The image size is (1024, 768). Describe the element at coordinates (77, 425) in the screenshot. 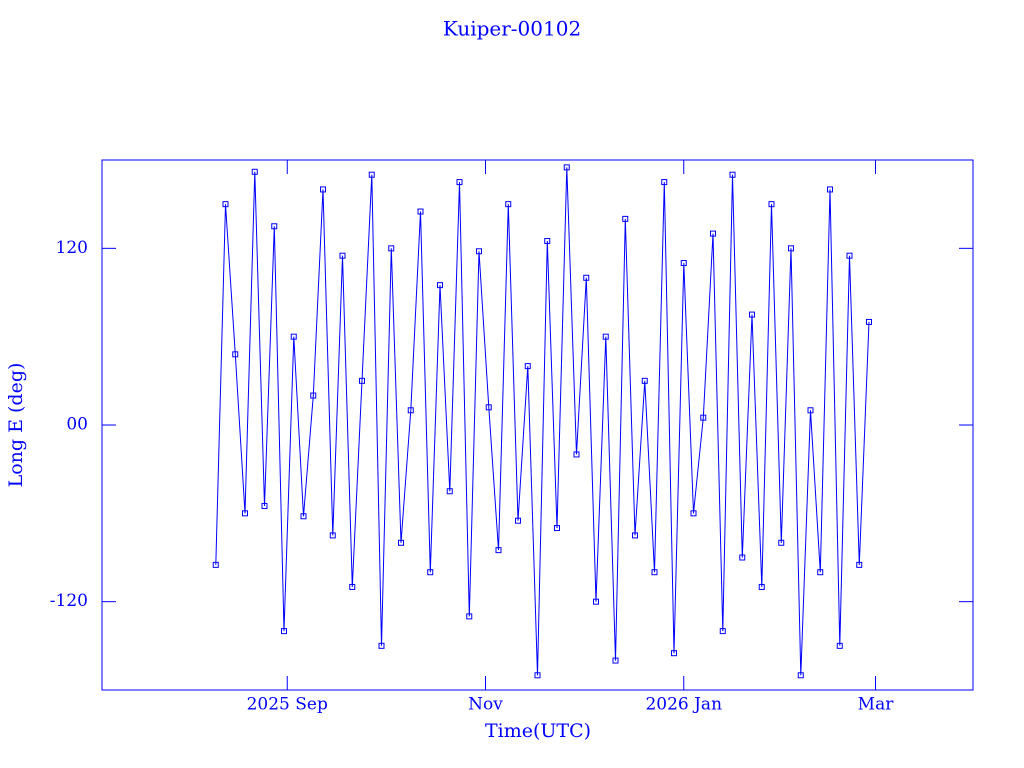

I see `y-tick-label: 00` at that location.